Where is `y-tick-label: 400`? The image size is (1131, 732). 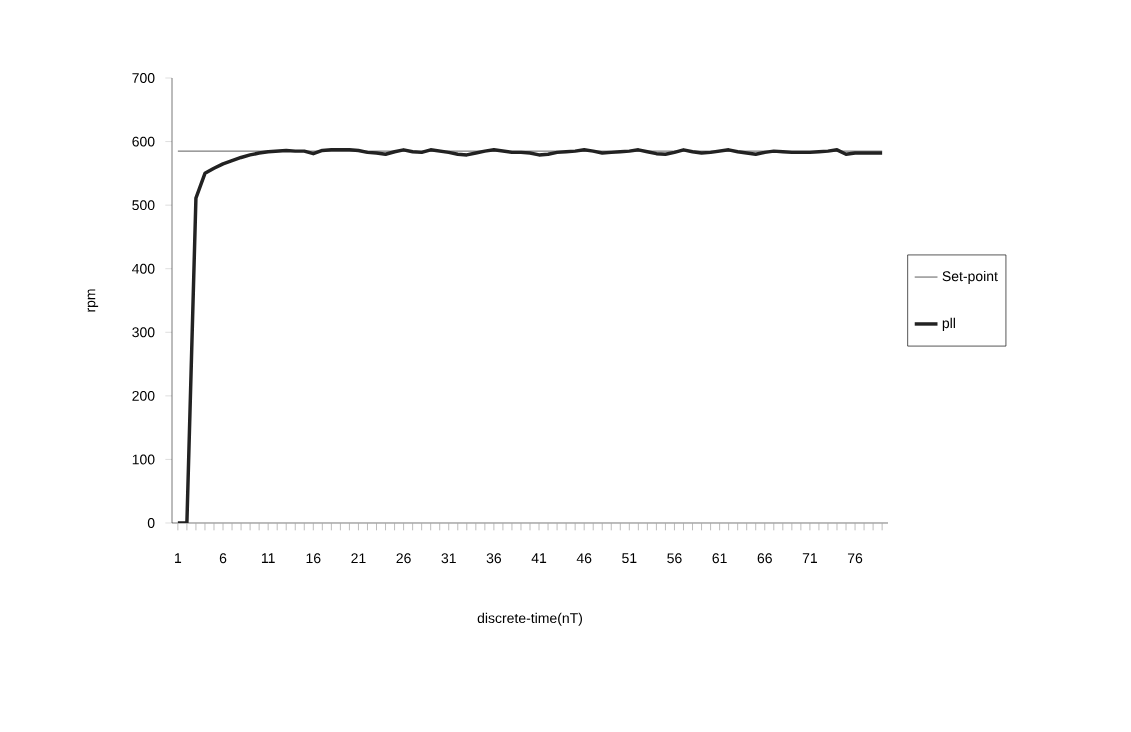
y-tick-label: 400 is located at coordinates (143, 268).